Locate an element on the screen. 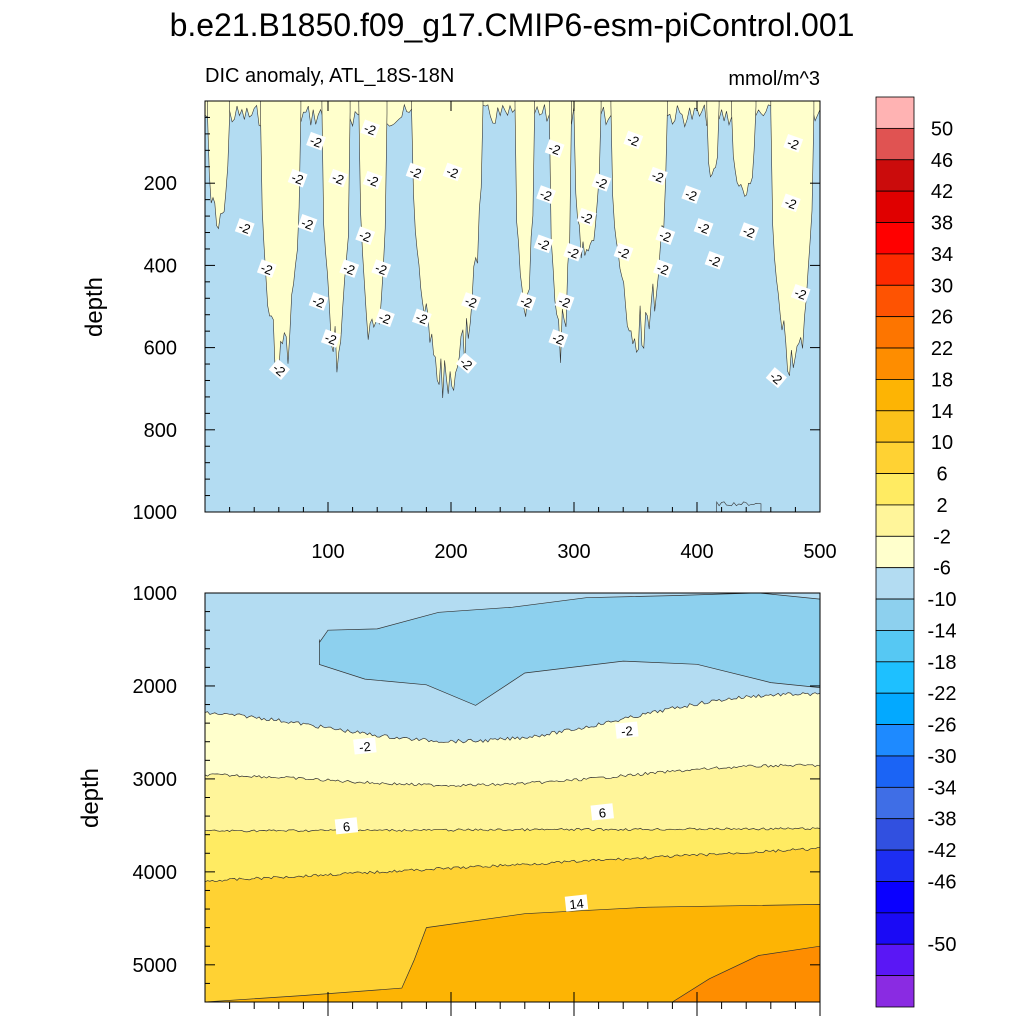 This screenshot has width=1024, height=1024. panel1-ylabel: depth is located at coordinates (94, 307).